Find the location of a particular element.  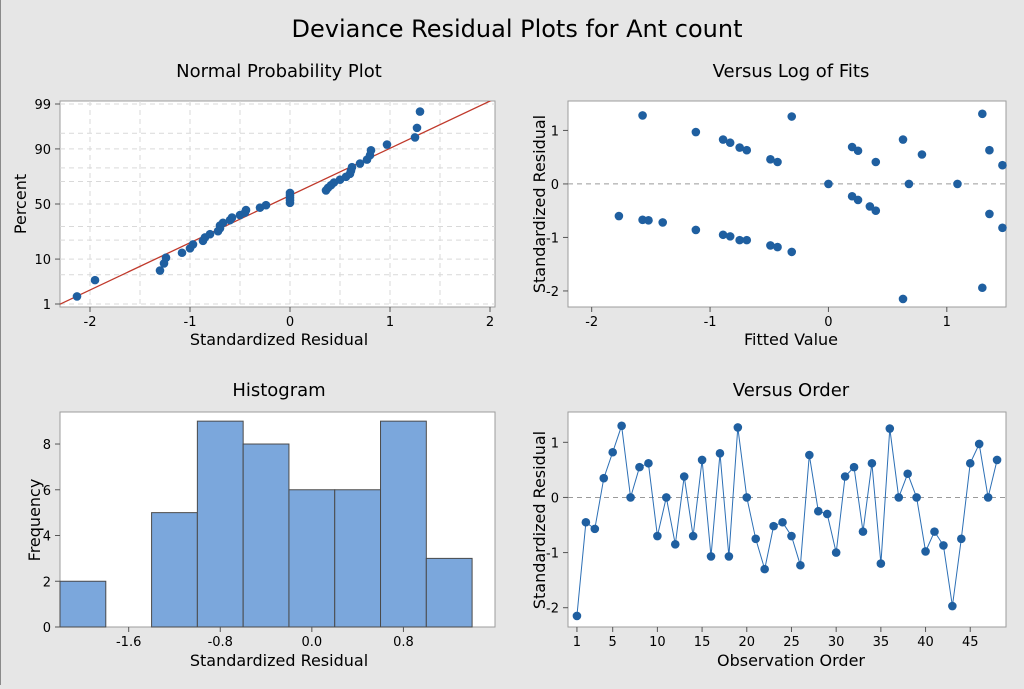

order-ylabel: Standardized Residual is located at coordinates (539, 520).